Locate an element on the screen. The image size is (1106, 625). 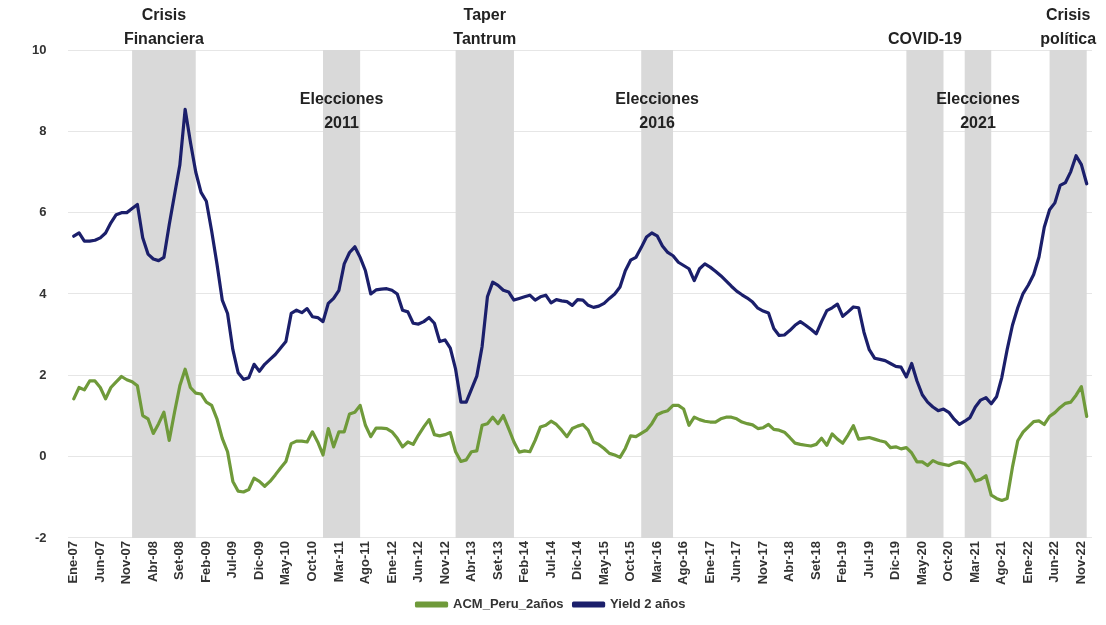
x-tick-label: May-10 is located at coordinates (285, 562).